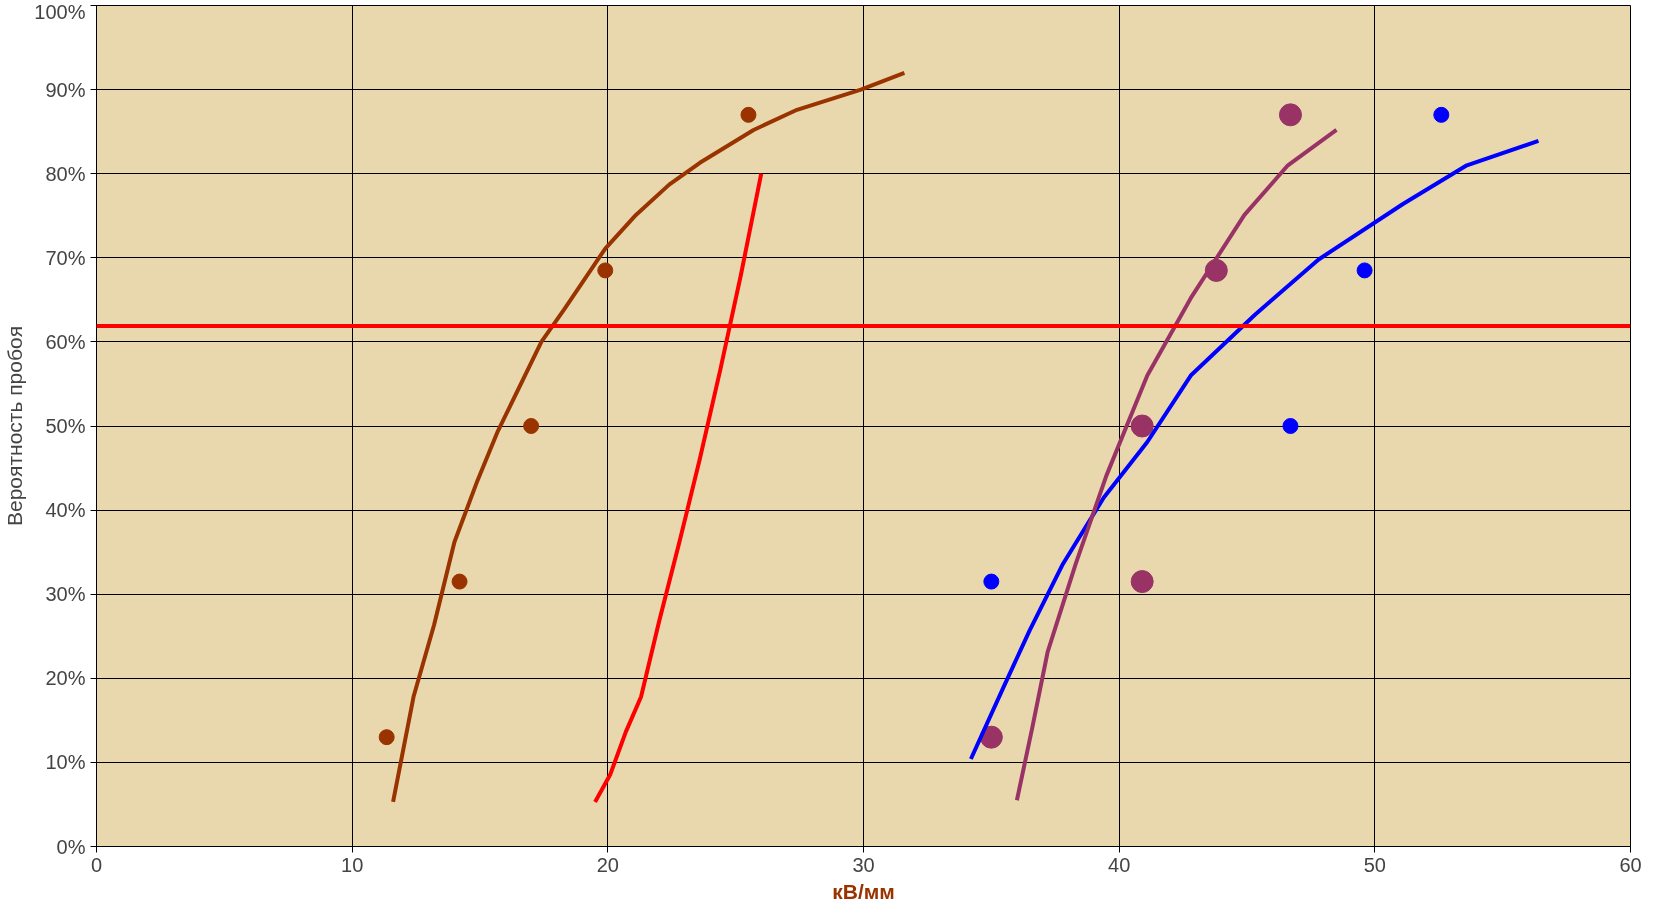 Image resolution: width=1658 pixels, height=911 pixels. What do you see at coordinates (65, 762) in the screenshot?
I see `y-tick-label: 10%` at bounding box center [65, 762].